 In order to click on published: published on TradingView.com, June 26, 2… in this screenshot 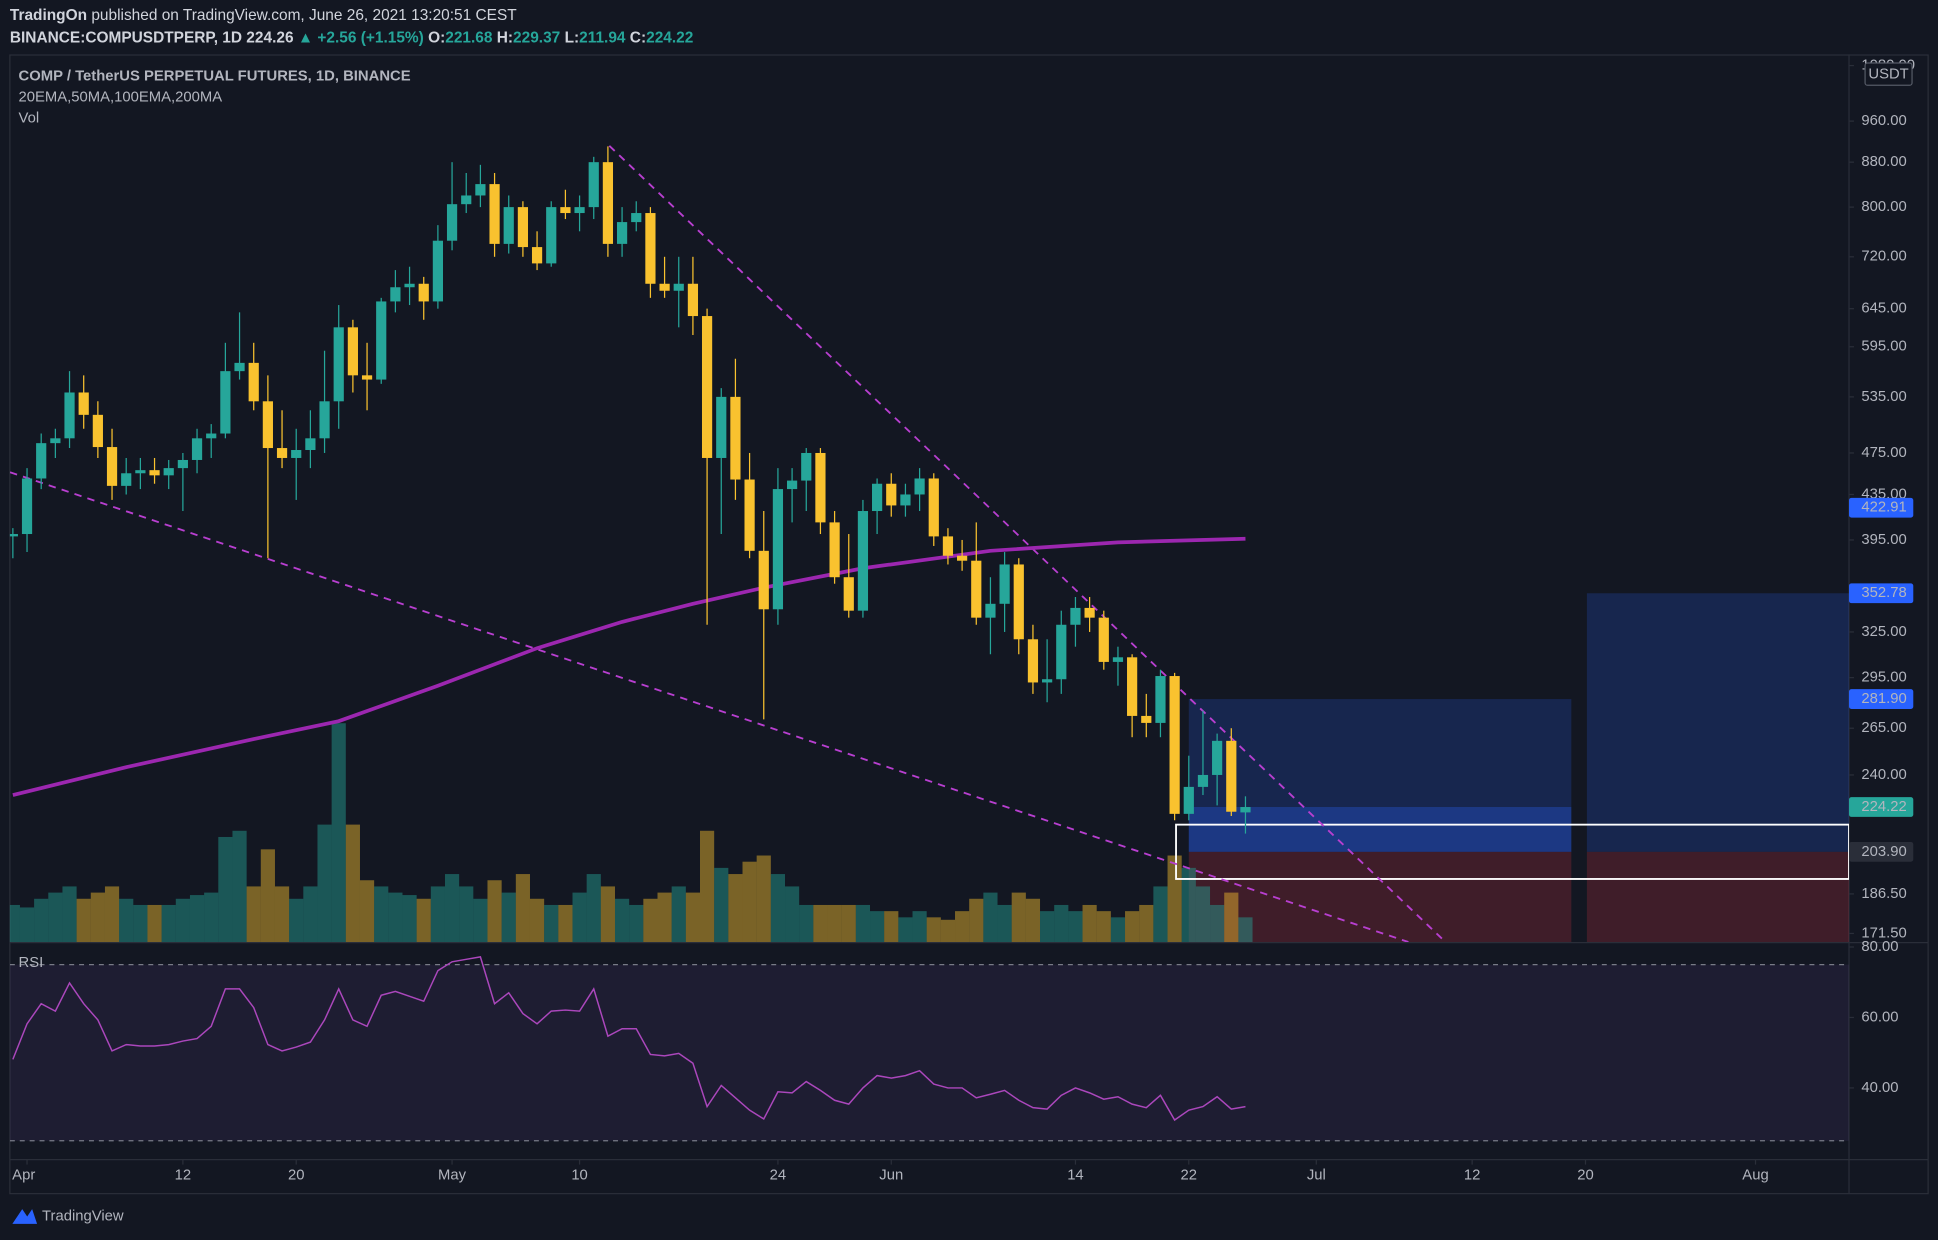, I will do `click(302, 15)`.